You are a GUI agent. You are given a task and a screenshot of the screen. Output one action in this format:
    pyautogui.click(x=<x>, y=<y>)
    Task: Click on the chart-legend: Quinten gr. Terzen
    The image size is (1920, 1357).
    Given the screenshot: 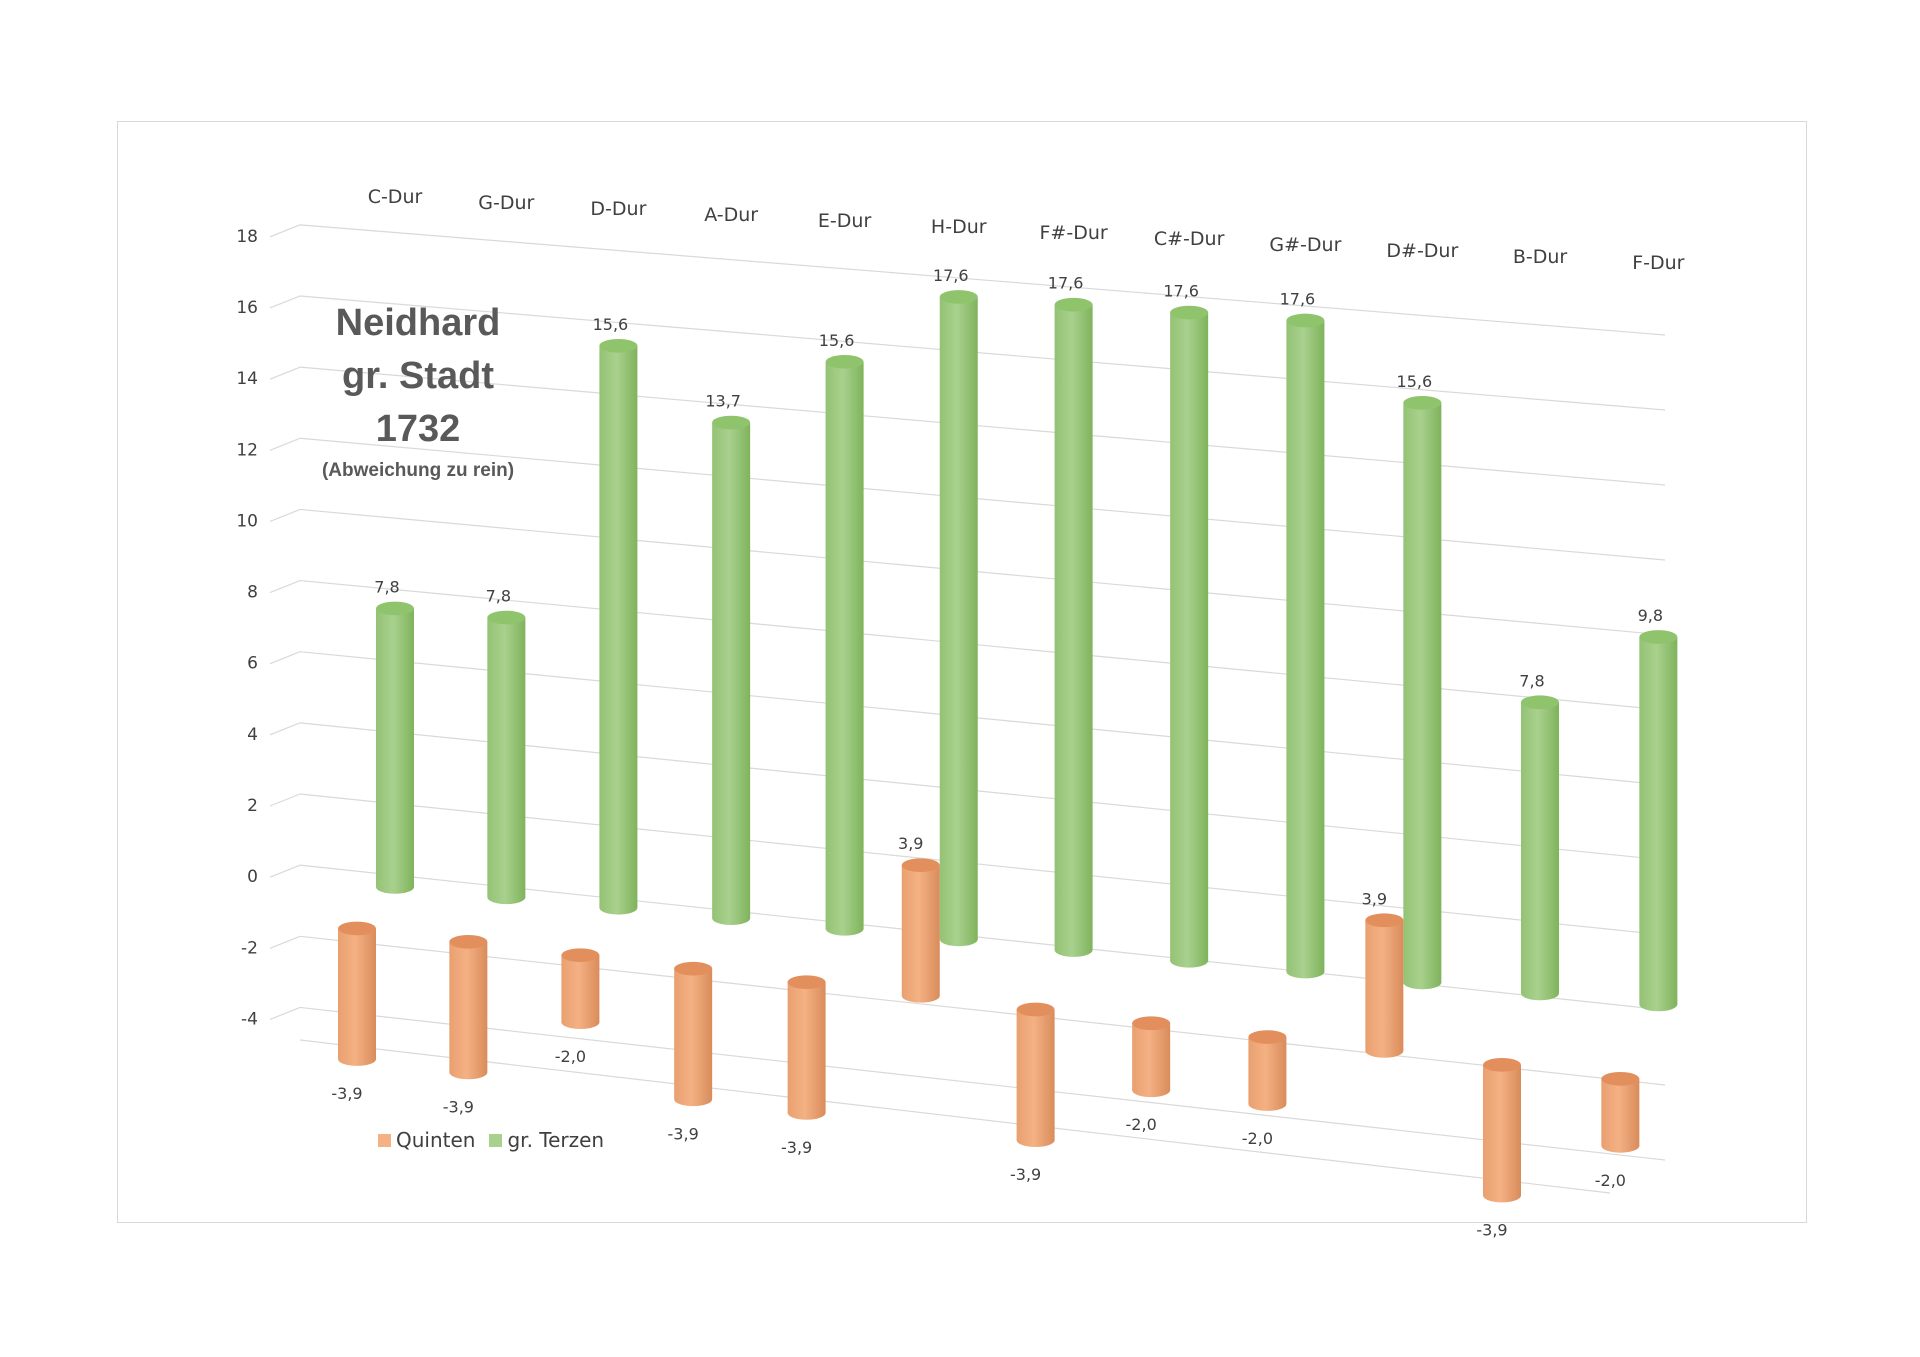 What is the action you would take?
    pyautogui.click(x=491, y=1140)
    